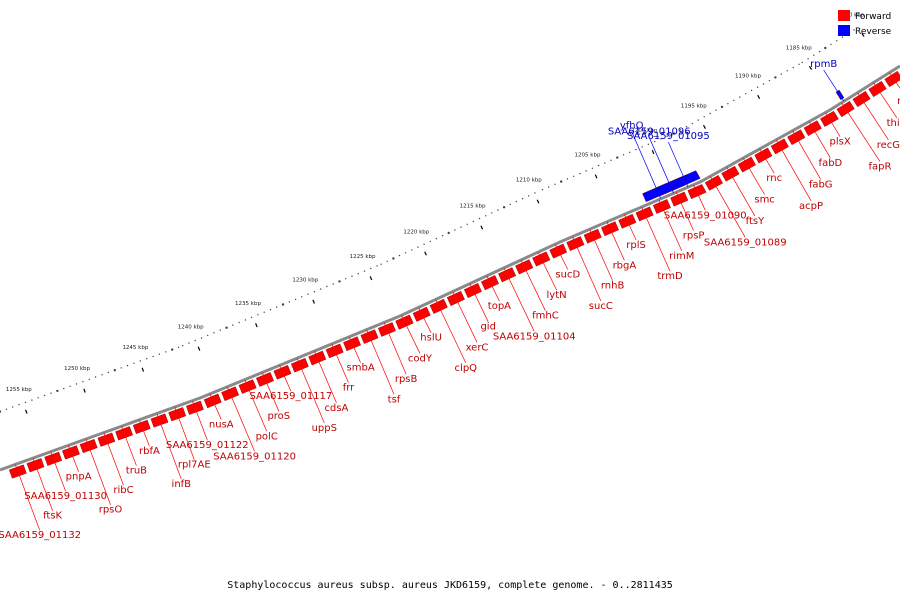 The width and height of the screenshot is (900, 600). What do you see at coordinates (811, 206) in the screenshot?
I see `gene-label: acpP` at bounding box center [811, 206].